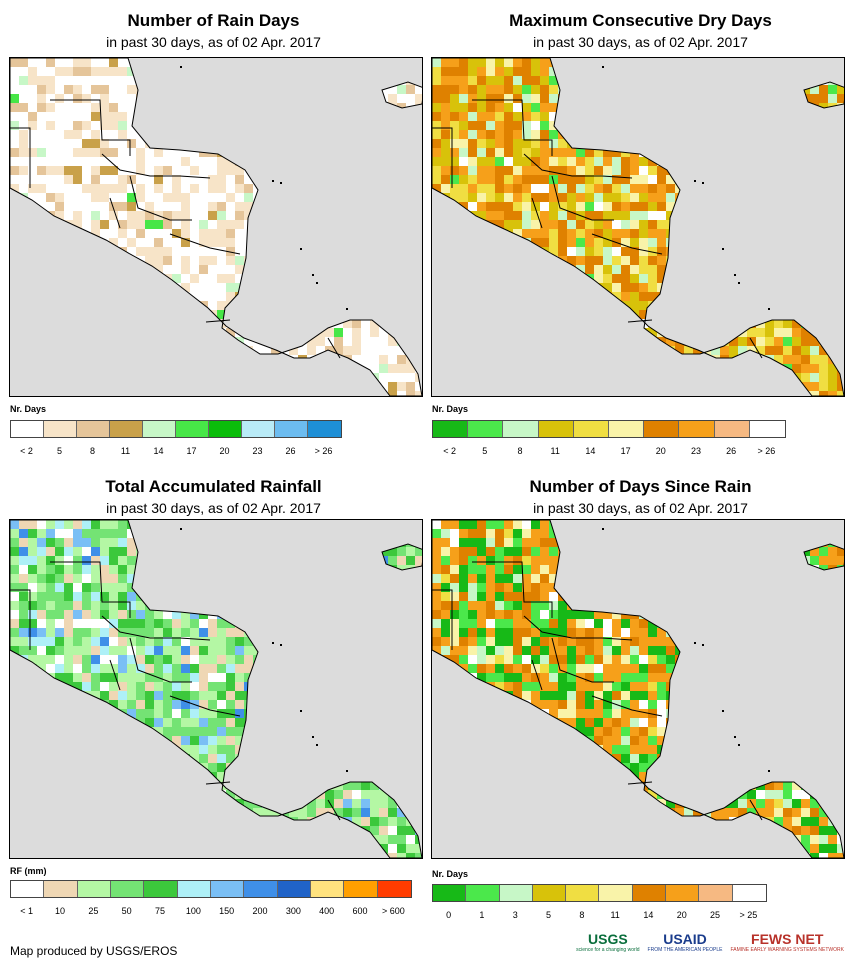 The height and width of the screenshot is (970, 854). Describe the element at coordinates (360, 911) in the screenshot. I see `legend-tick: 600` at that location.